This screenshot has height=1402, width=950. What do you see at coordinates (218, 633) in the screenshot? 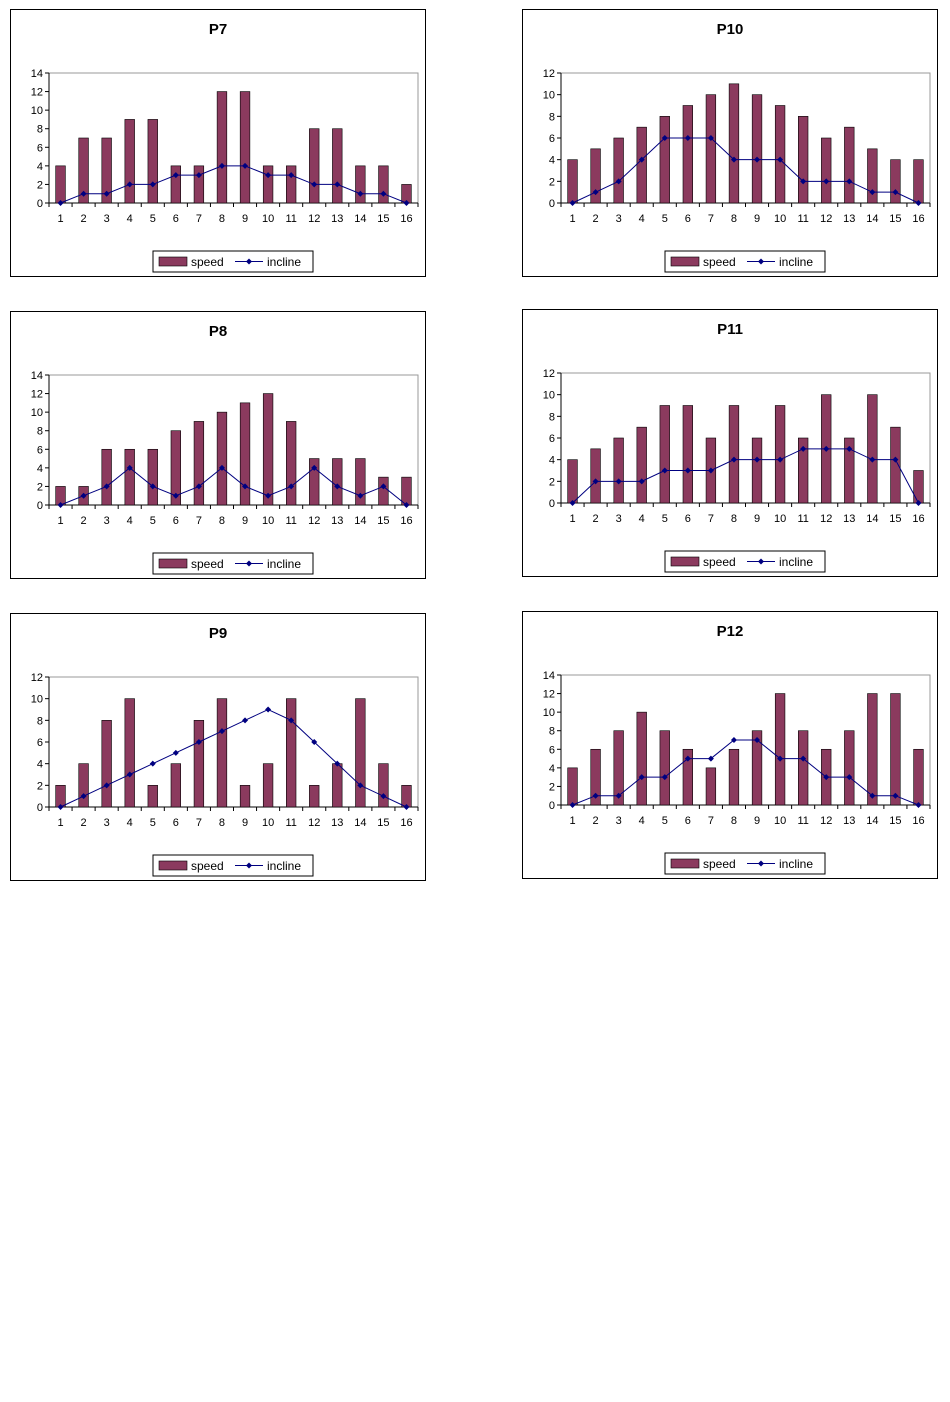
I see `chart-title: P9` at bounding box center [218, 633].